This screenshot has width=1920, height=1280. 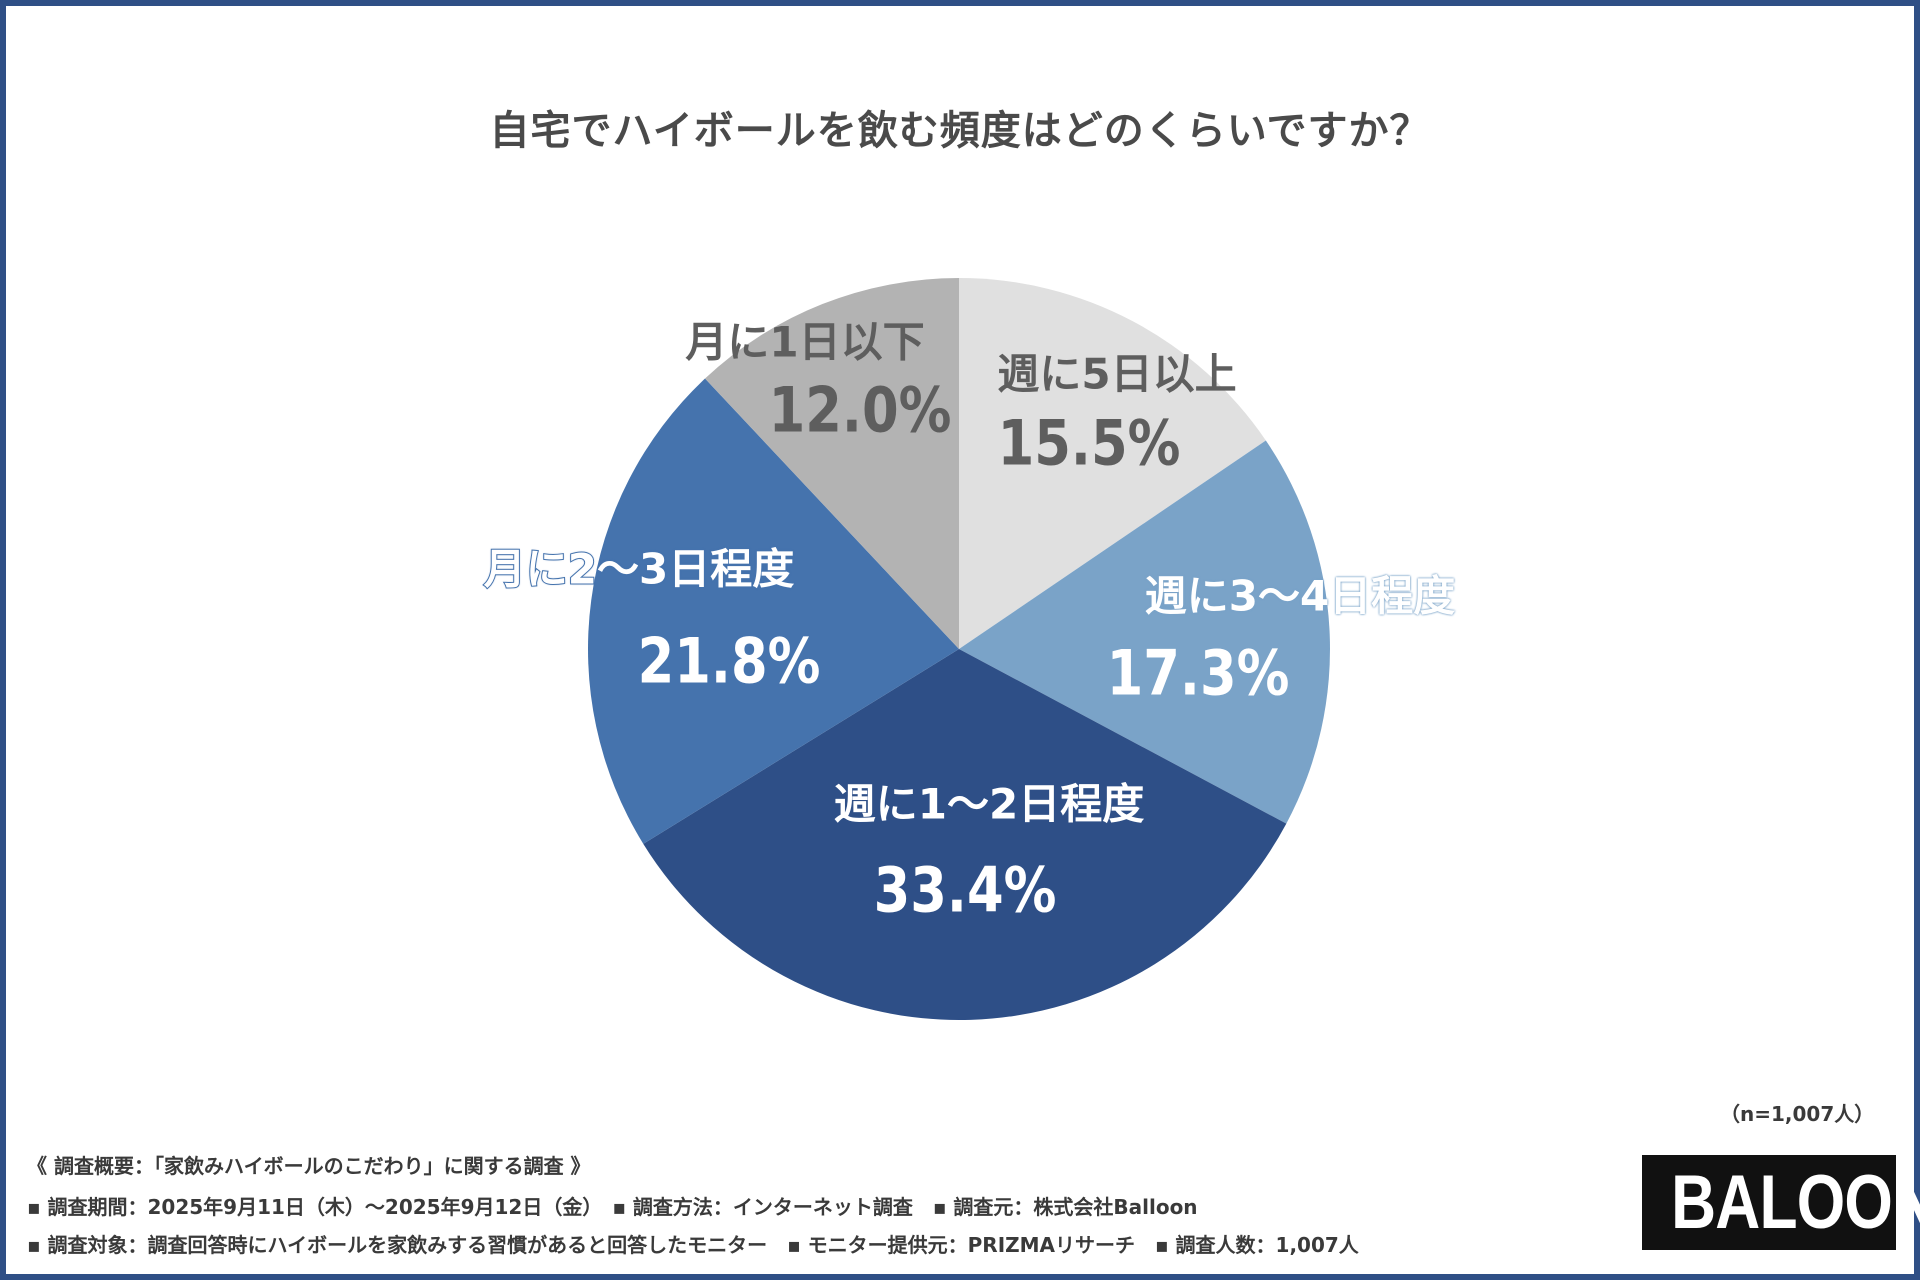 What do you see at coordinates (805, 342) in the screenshot?
I see `slice-label-monthly-1-or-less: 月に1日以下` at bounding box center [805, 342].